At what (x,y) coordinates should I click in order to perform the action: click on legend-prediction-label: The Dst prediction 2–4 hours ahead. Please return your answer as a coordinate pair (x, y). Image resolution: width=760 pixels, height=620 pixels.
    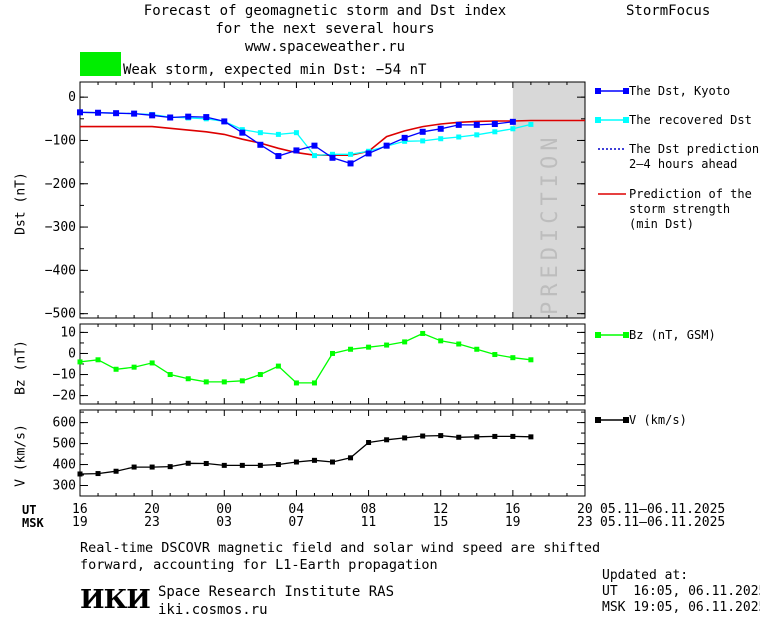
    Looking at the image, I should click on (694, 157).